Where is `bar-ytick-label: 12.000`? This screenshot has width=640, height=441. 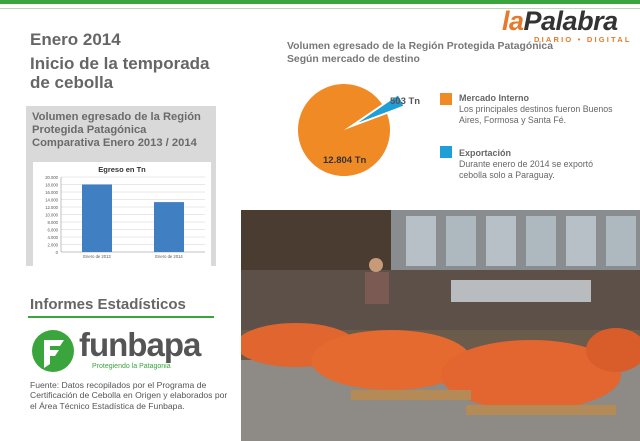 bar-ytick-label: 12.000 is located at coordinates (51, 207).